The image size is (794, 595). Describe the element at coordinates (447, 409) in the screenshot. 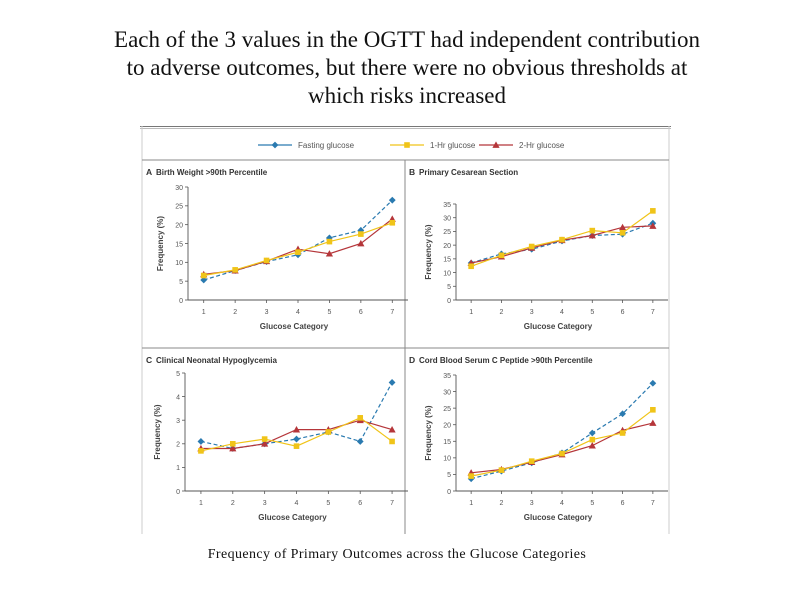

I see `panel-d-ytick-label-25: 25` at that location.